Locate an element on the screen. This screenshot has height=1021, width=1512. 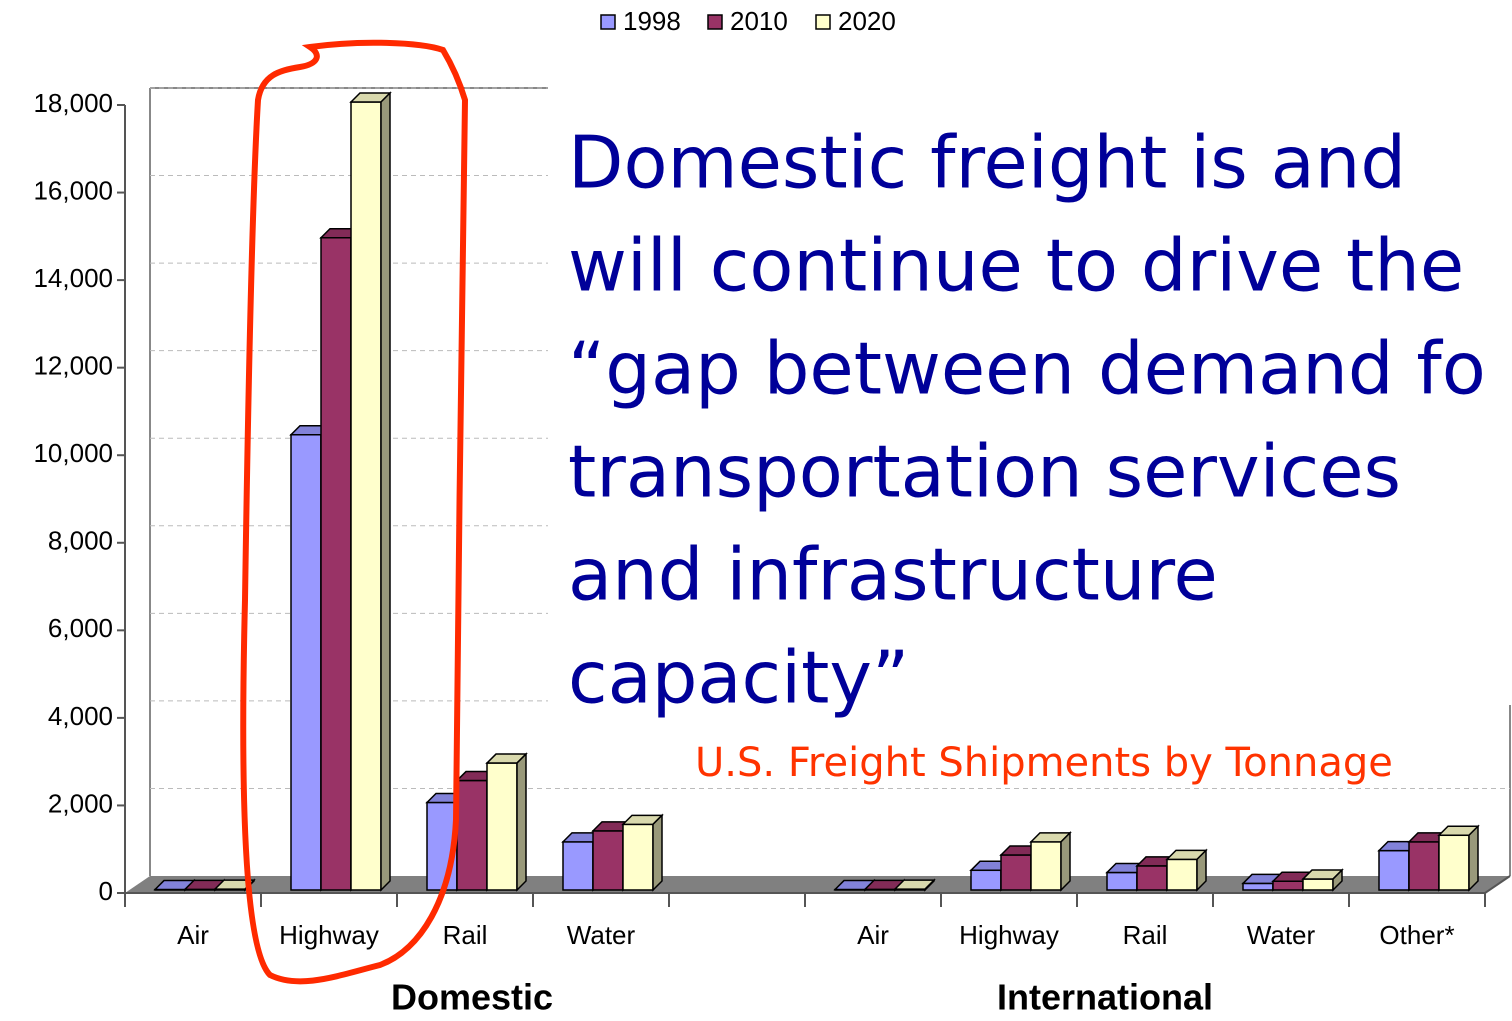
legend-label: 2010 is located at coordinates (759, 21).